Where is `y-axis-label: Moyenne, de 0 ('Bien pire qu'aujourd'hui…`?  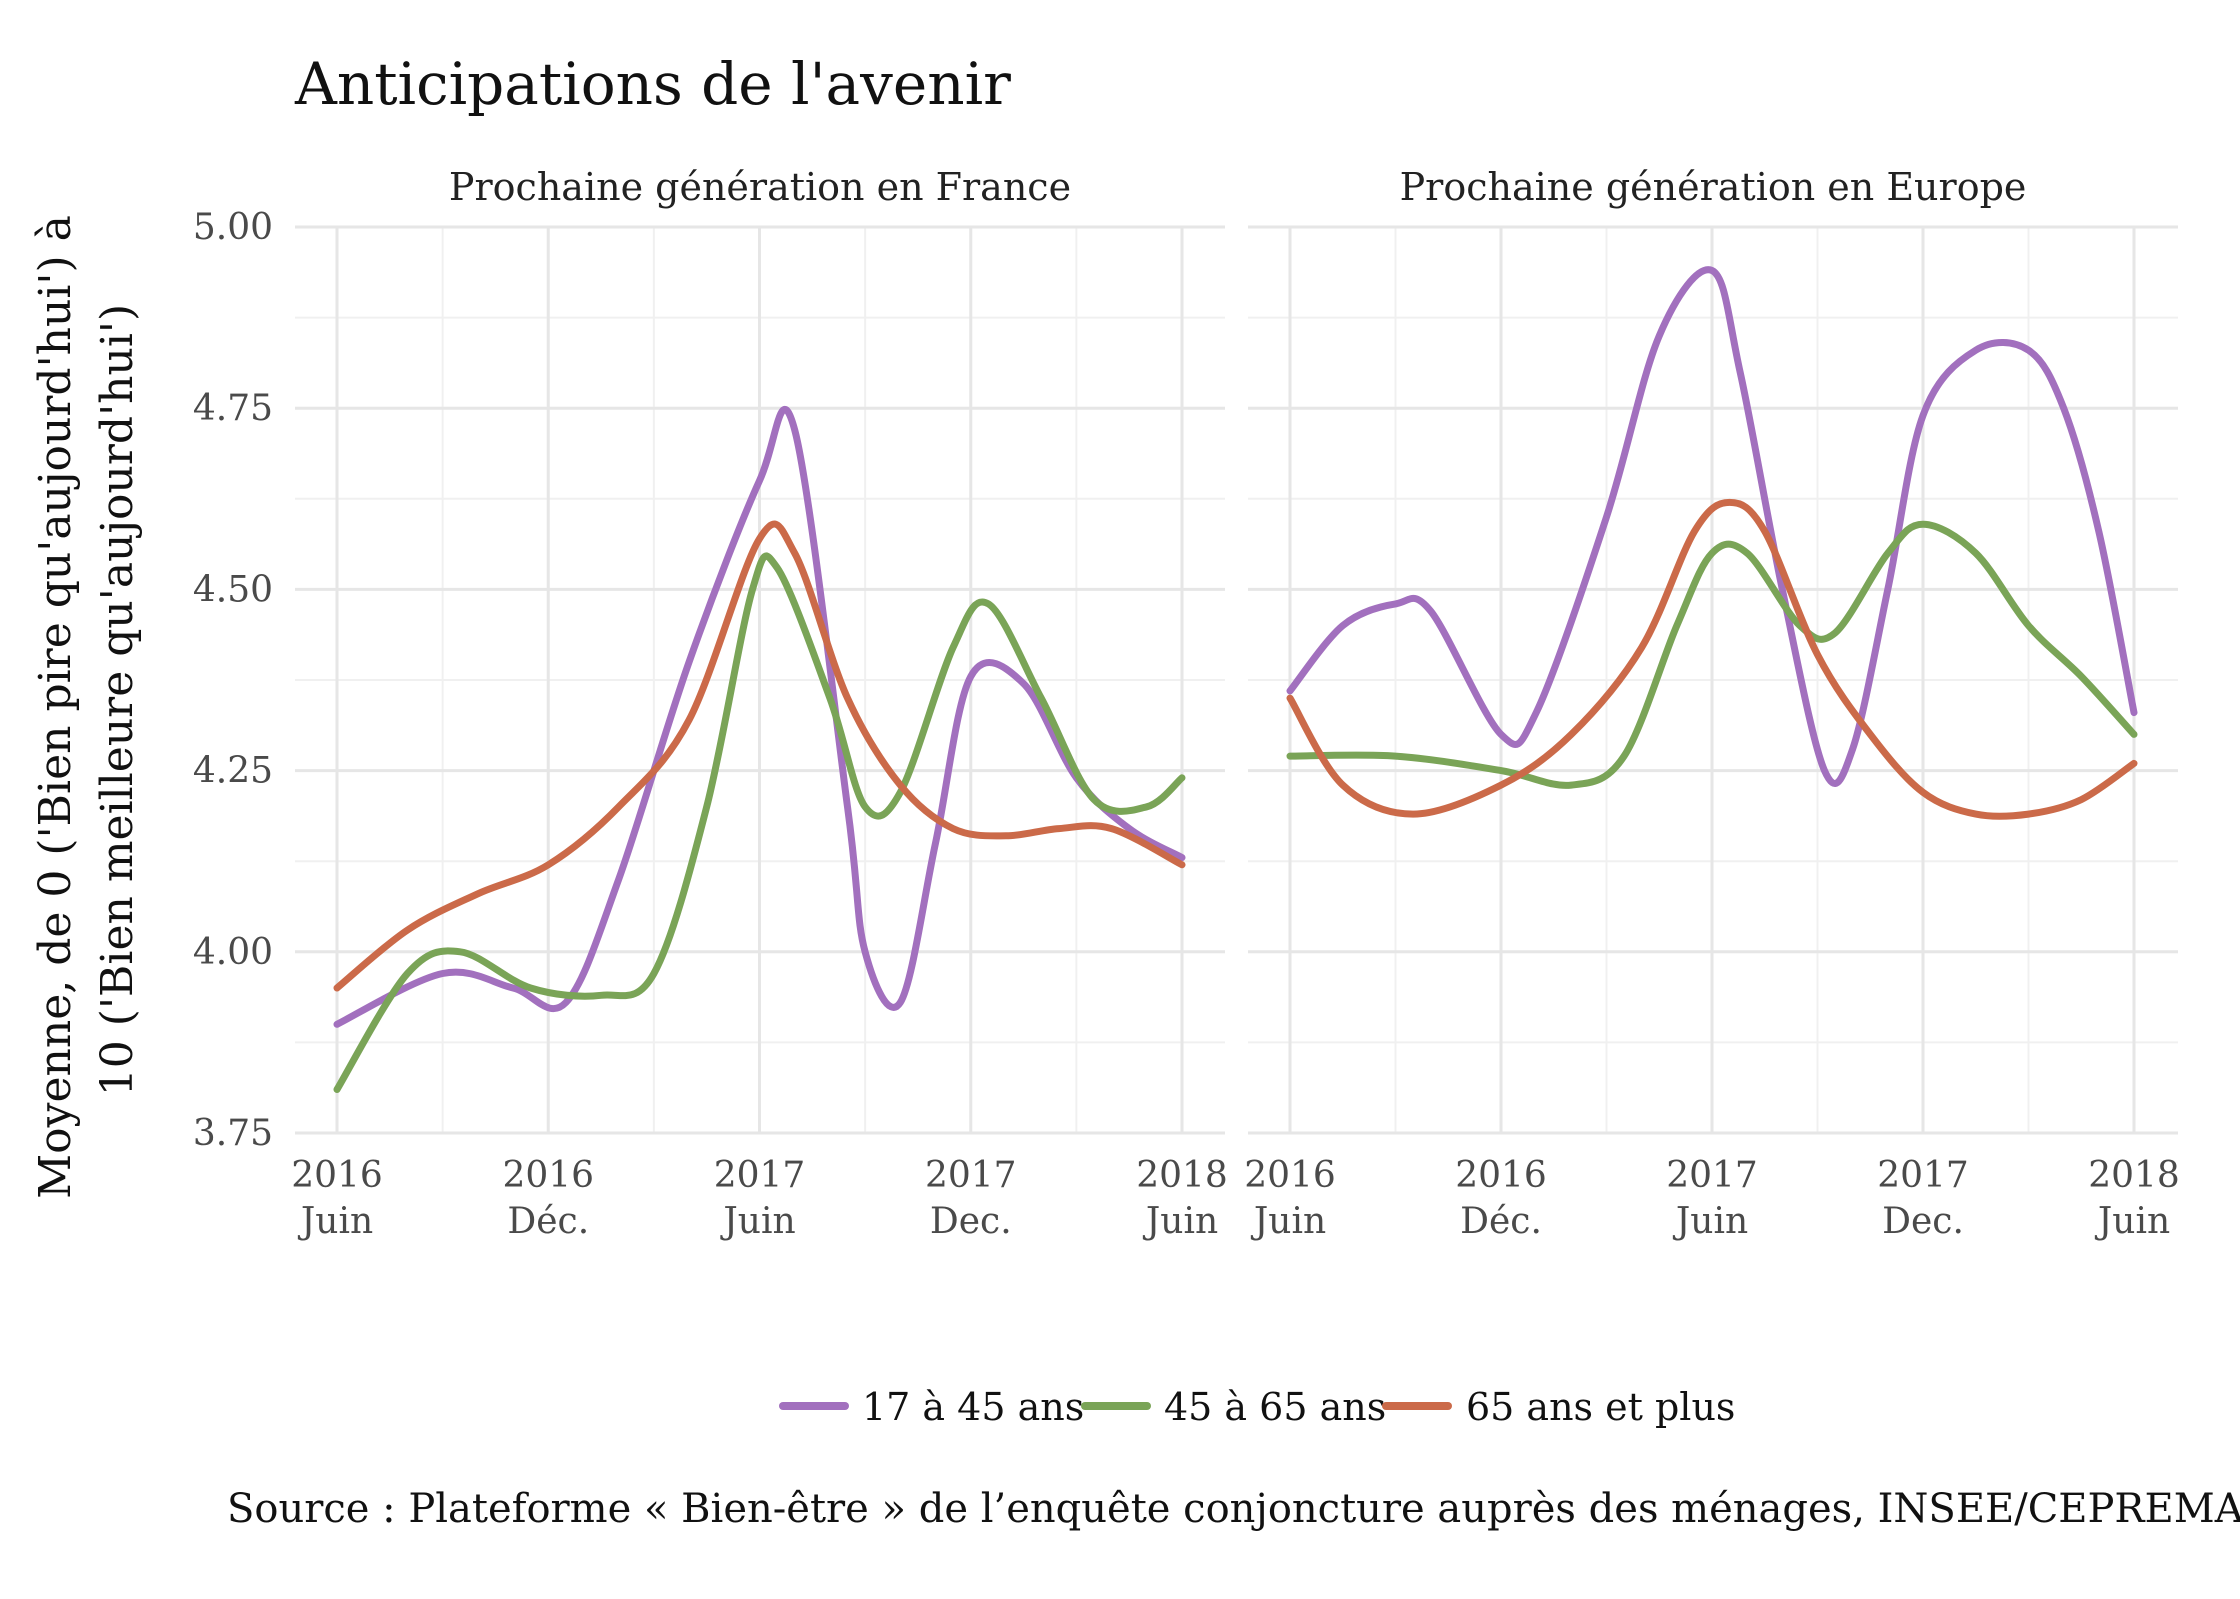 y-axis-label: Moyenne, de 0 ('Bien pire qu'aujourd'hui… is located at coordinates (86, 700).